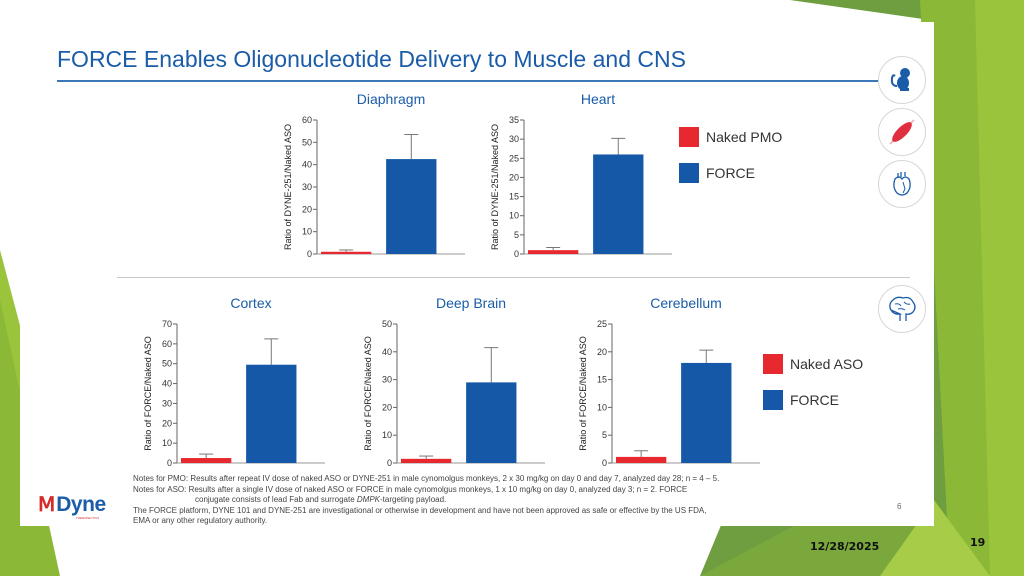  What do you see at coordinates (827, 364) in the screenshot?
I see `legend-label: Naked ASO` at bounding box center [827, 364].